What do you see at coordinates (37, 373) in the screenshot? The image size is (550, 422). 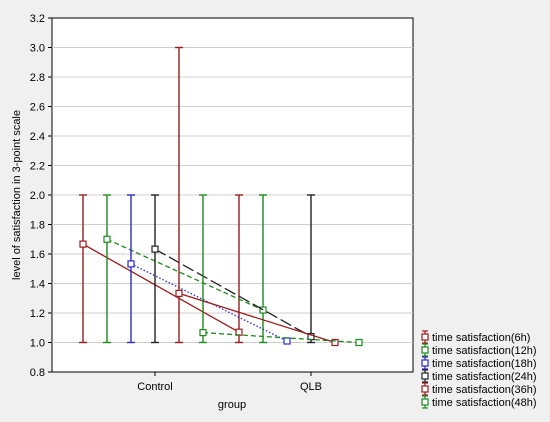 I see `y-tick-label: 0.8` at bounding box center [37, 373].